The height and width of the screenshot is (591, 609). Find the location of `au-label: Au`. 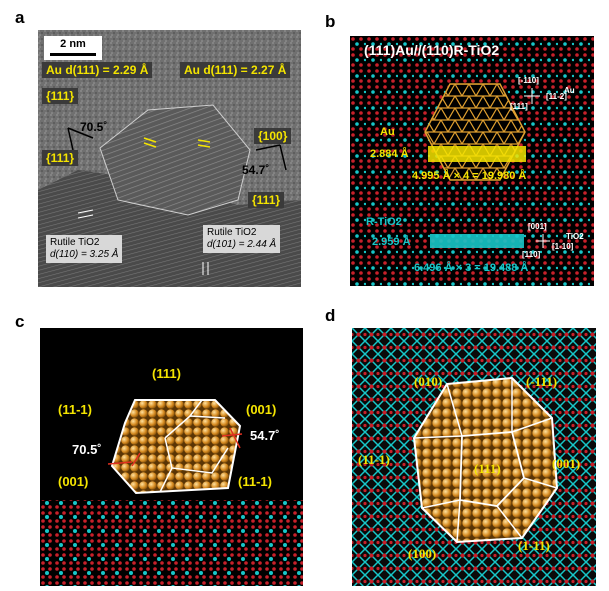

au-label: Au is located at coordinates (387, 132).